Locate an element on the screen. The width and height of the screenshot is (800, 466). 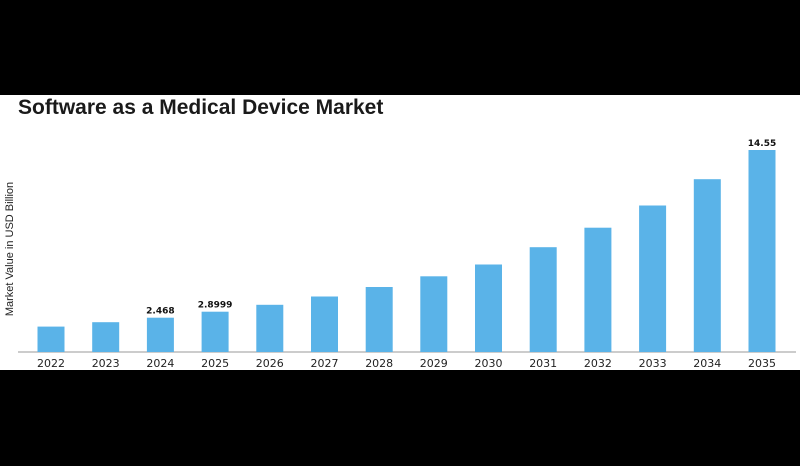
bar-2022 is located at coordinates (51, 339).